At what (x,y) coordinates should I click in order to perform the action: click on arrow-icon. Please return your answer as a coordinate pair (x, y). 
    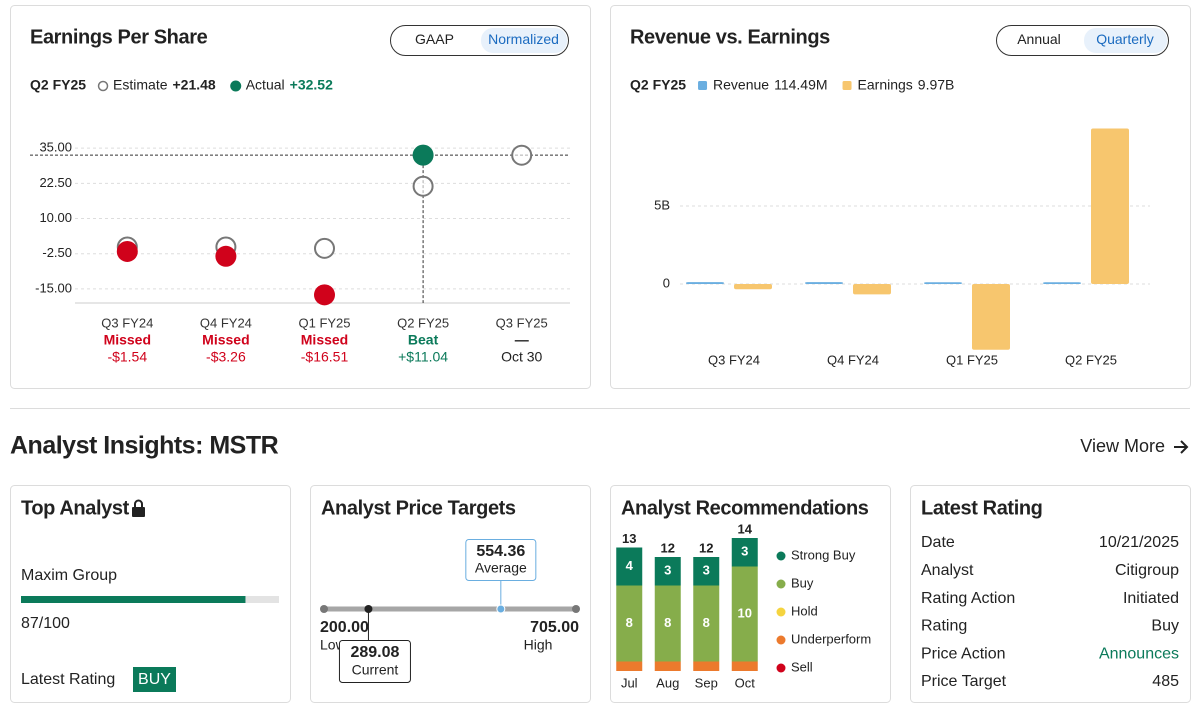
    Looking at the image, I should click on (1181, 447).